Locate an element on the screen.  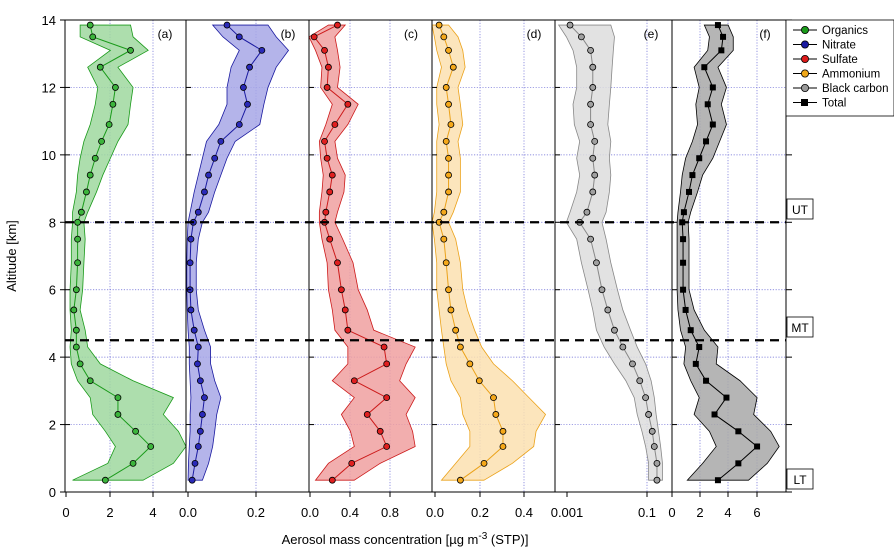
y-axis-title: Altitude [km] is located at coordinates (11, 256).